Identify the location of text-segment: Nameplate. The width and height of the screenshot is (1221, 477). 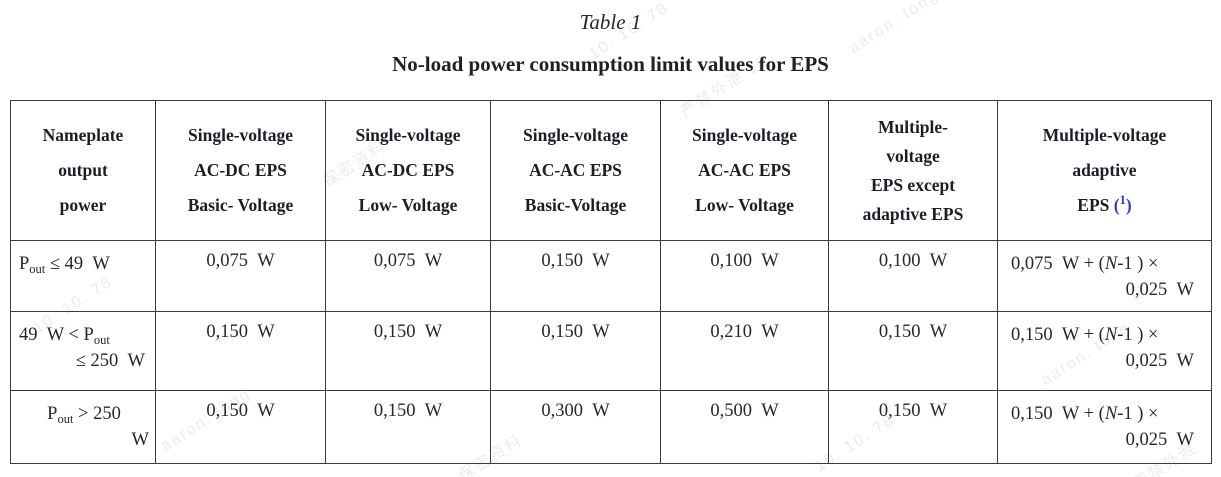
(83, 135).